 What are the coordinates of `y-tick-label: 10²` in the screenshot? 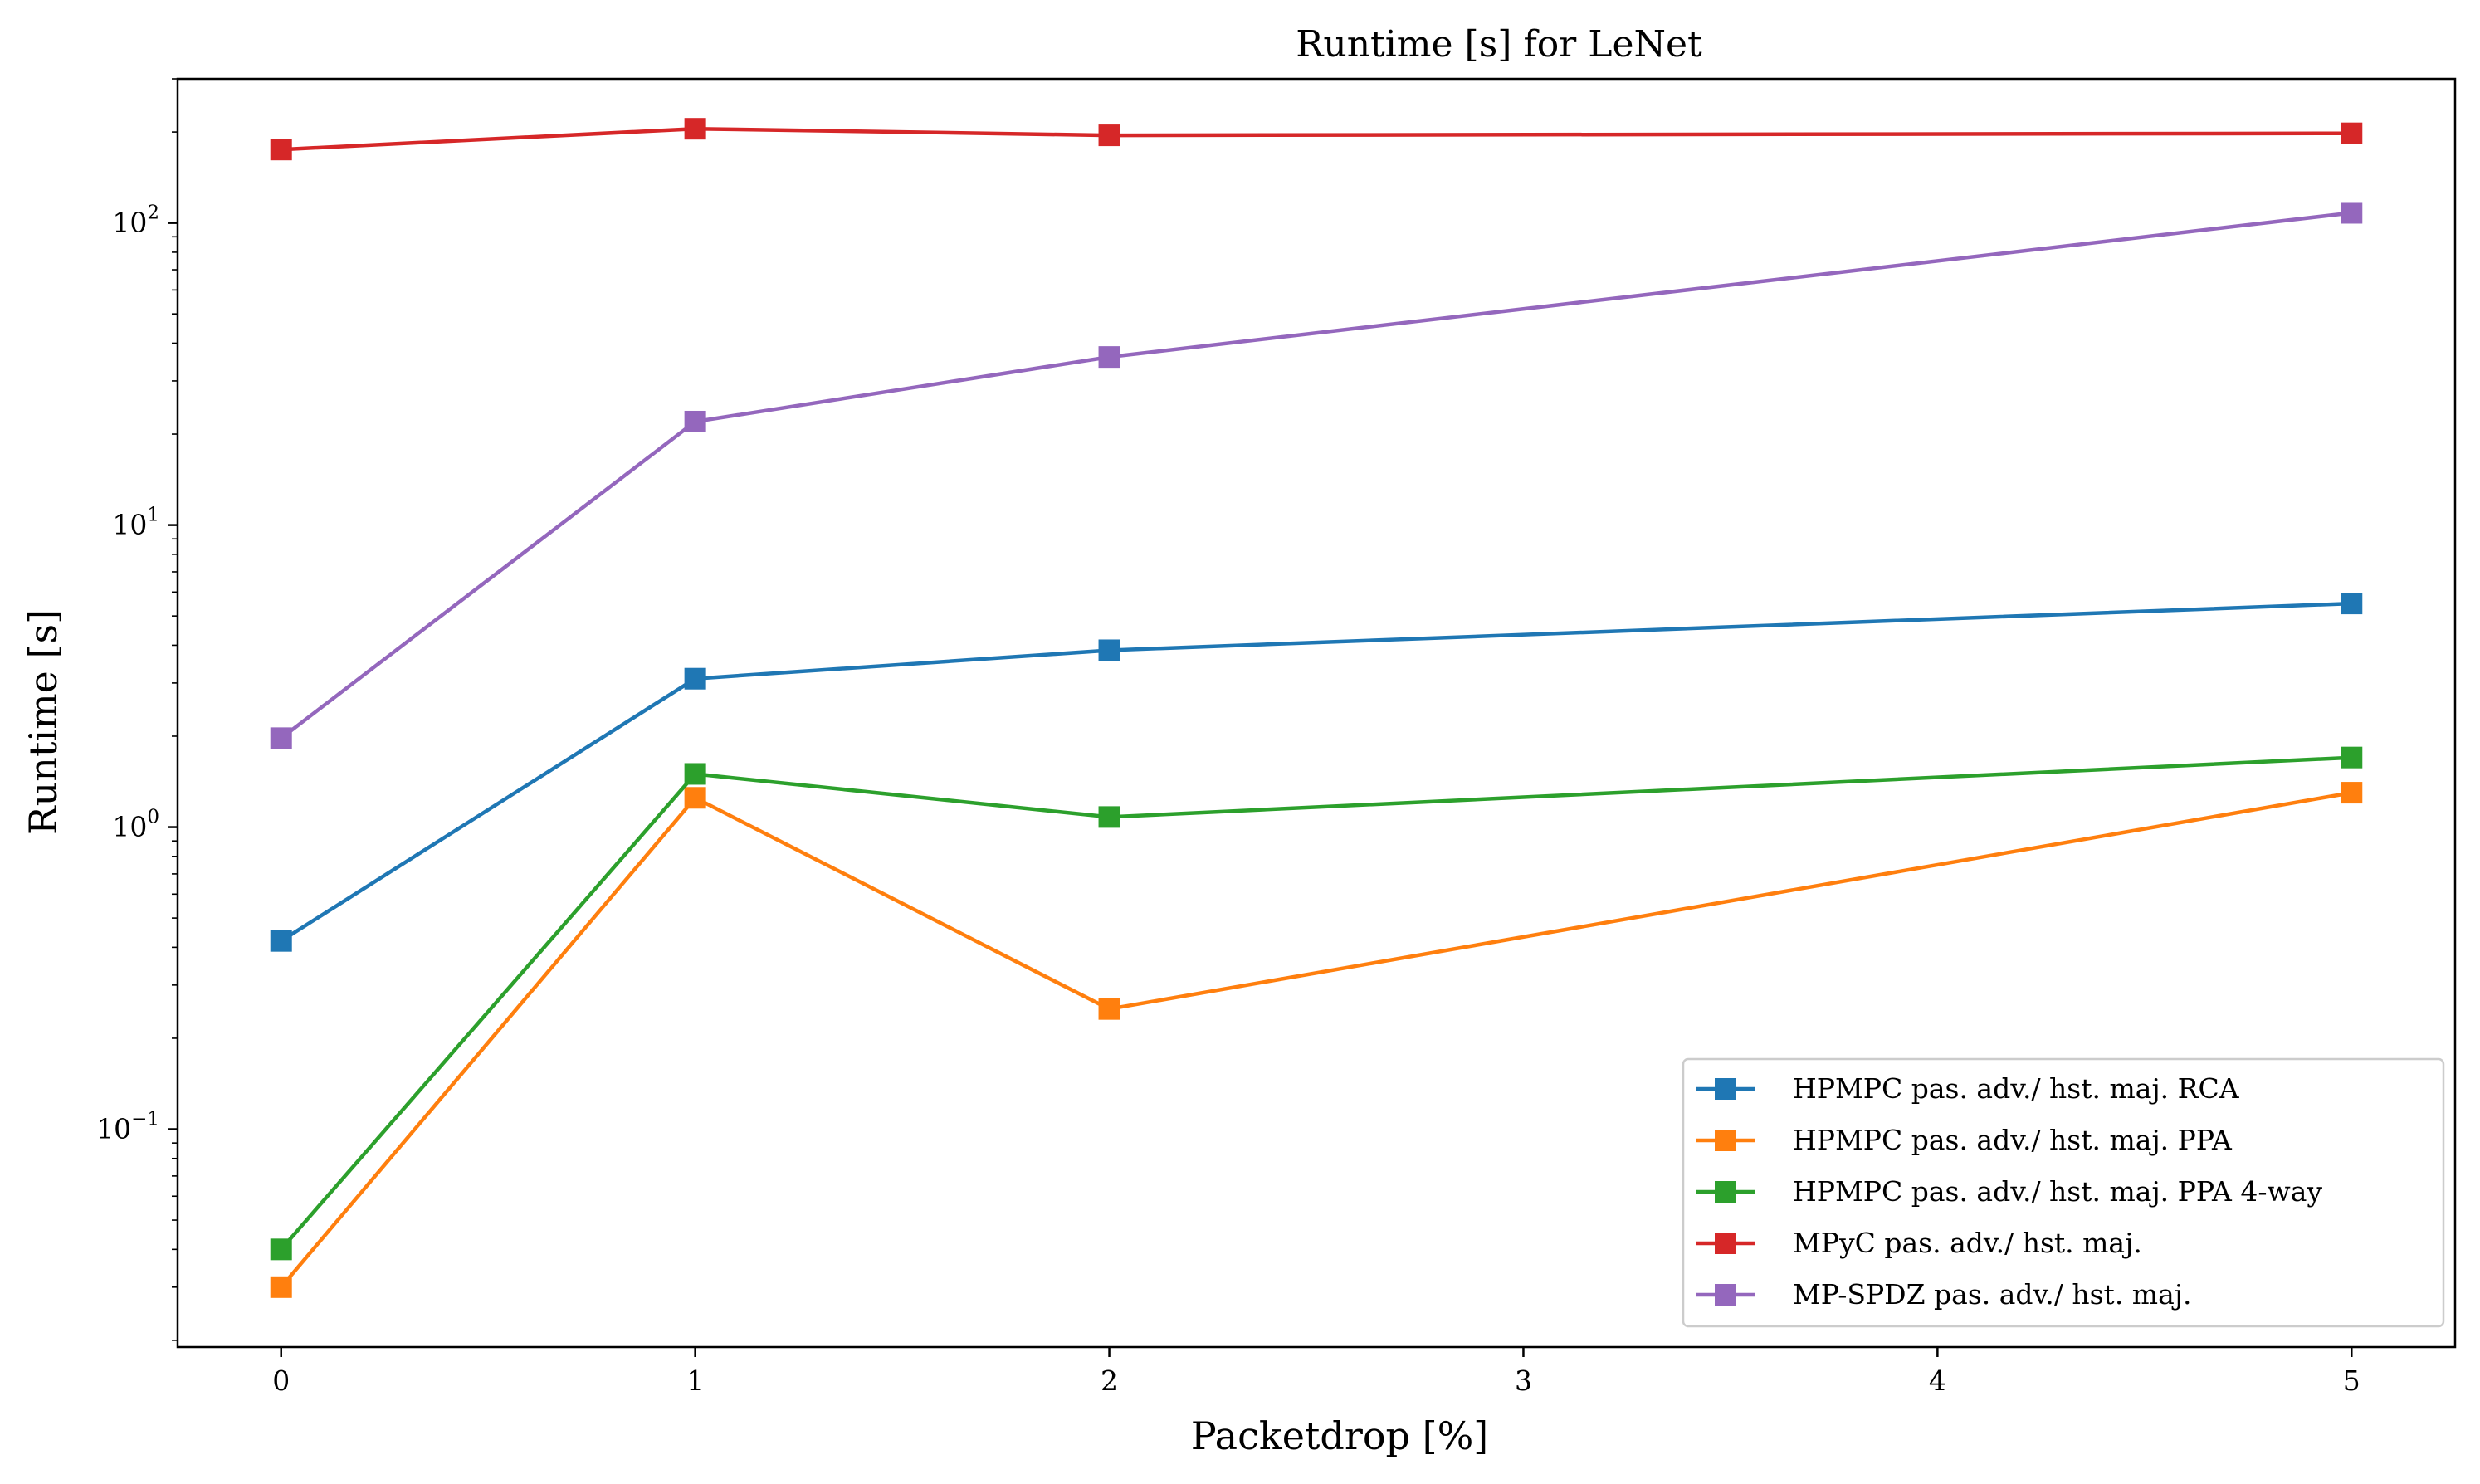 It's located at (135, 221).